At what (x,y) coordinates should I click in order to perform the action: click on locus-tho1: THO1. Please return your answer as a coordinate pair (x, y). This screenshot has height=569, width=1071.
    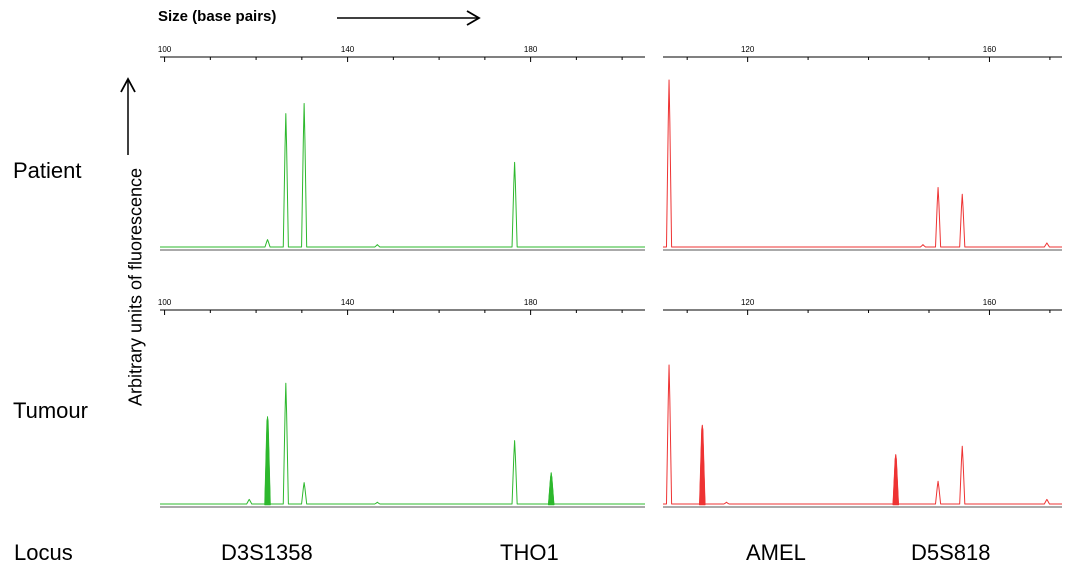
    Looking at the image, I should click on (529, 552).